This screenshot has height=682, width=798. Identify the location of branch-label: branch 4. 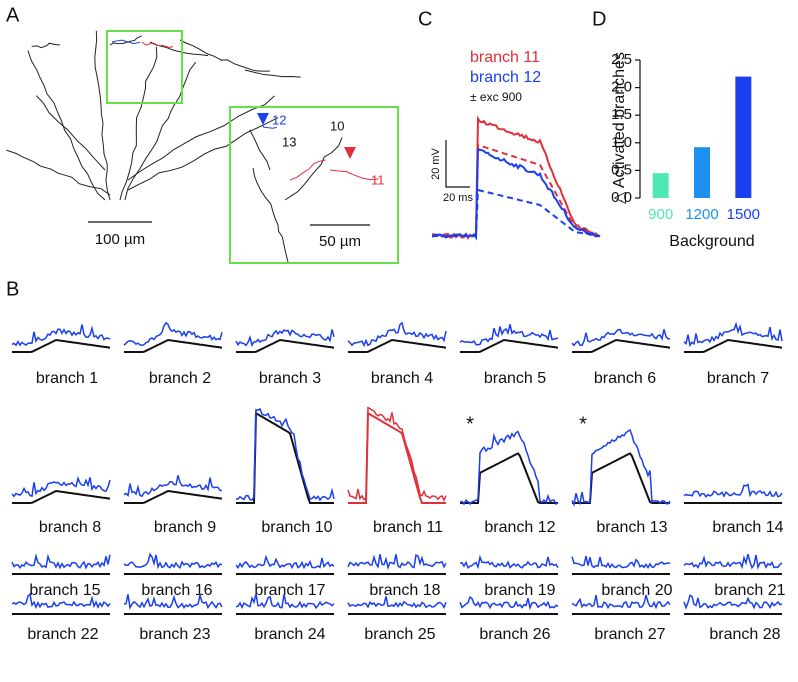
(402, 378).